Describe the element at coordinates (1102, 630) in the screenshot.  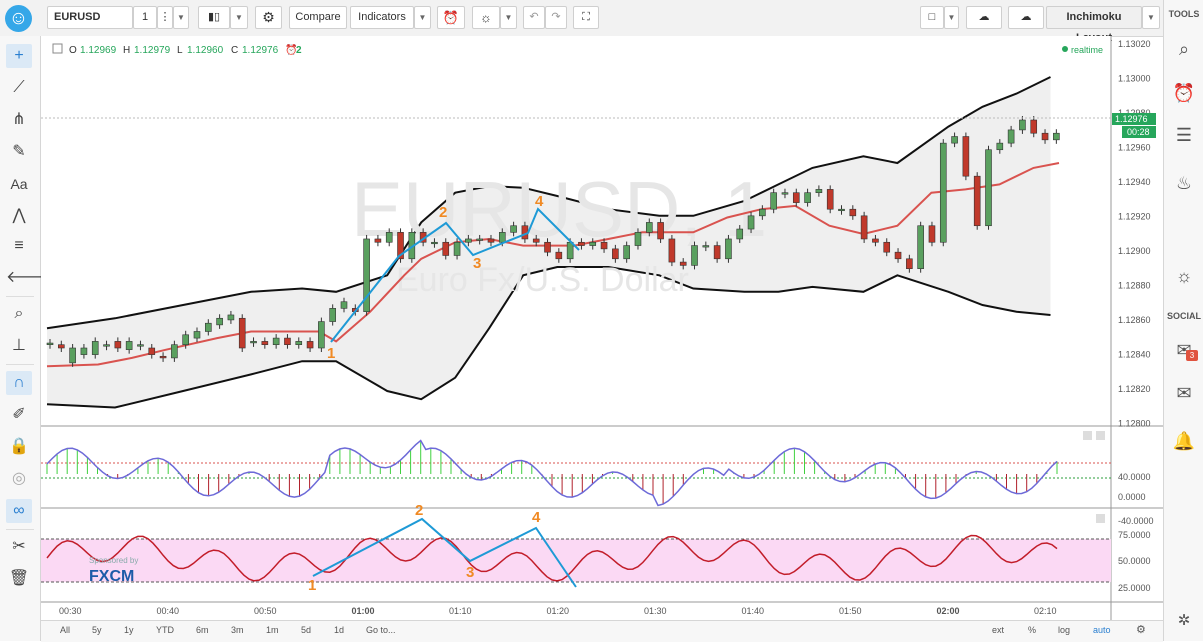
I see `auto-toggle: auto` at that location.